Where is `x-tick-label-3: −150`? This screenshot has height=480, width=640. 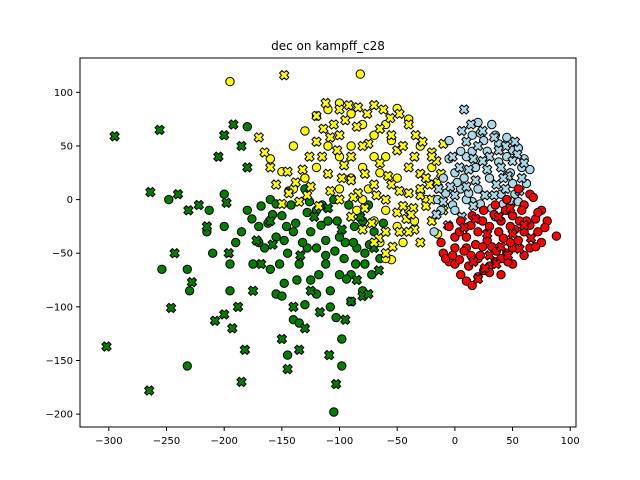 x-tick-label-3: −150 is located at coordinates (281, 441).